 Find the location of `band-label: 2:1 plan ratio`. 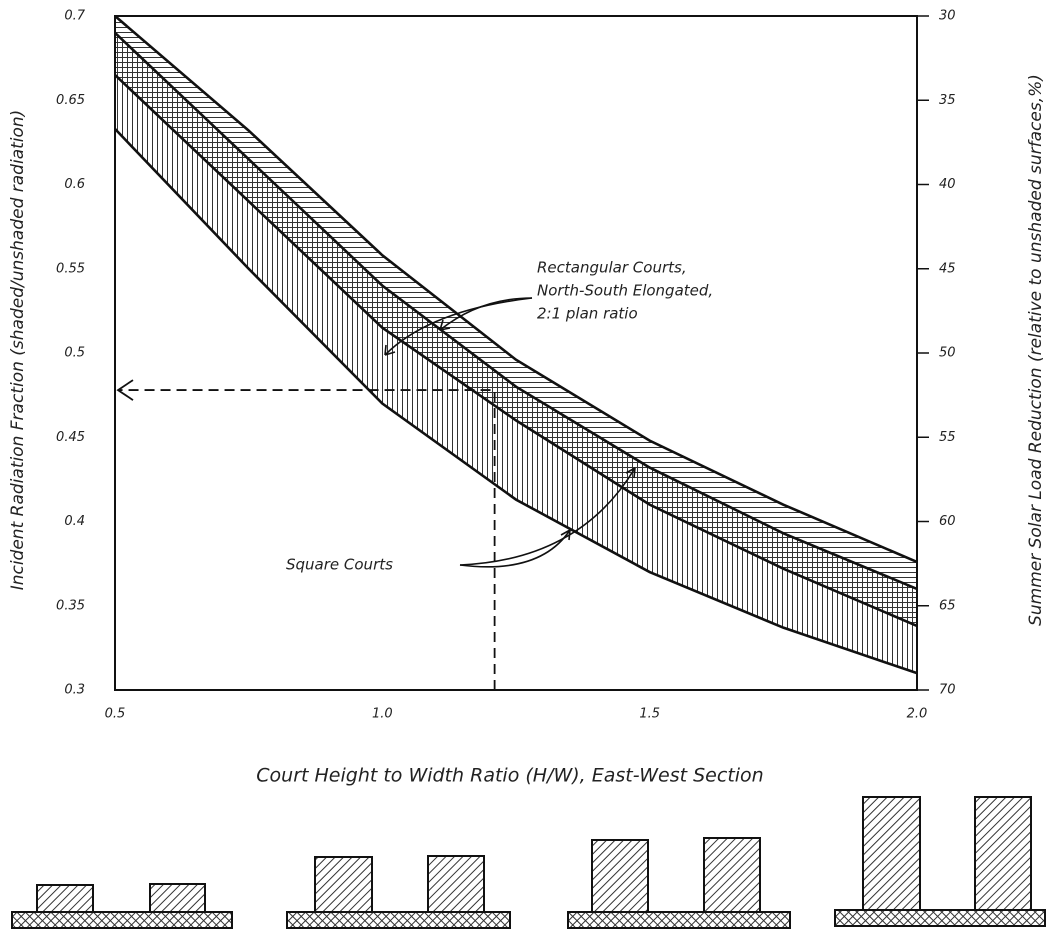

band-label: 2:1 plan ratio is located at coordinates (587, 314).